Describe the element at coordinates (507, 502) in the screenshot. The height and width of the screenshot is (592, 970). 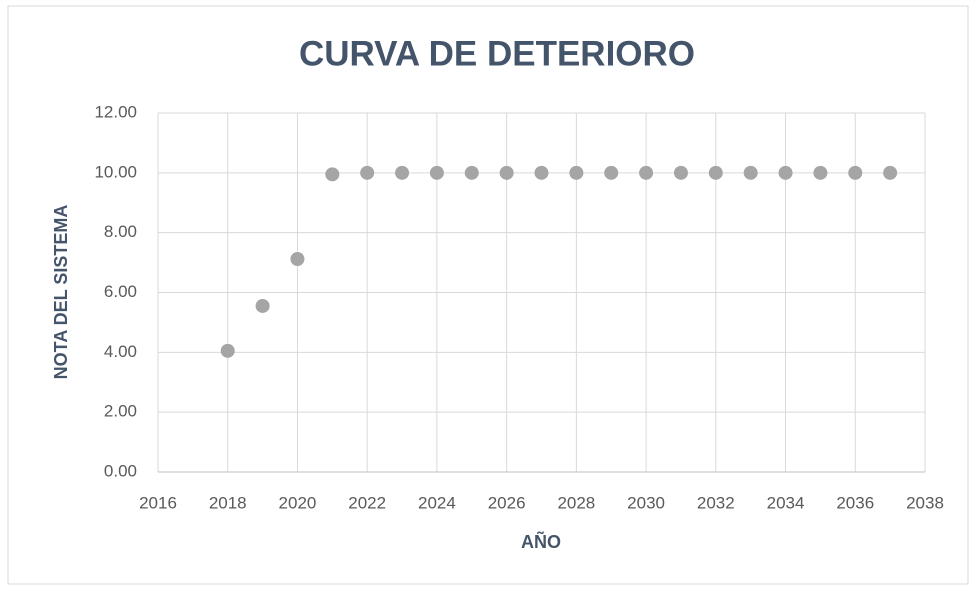
I see `x-tick-label: 2026` at that location.